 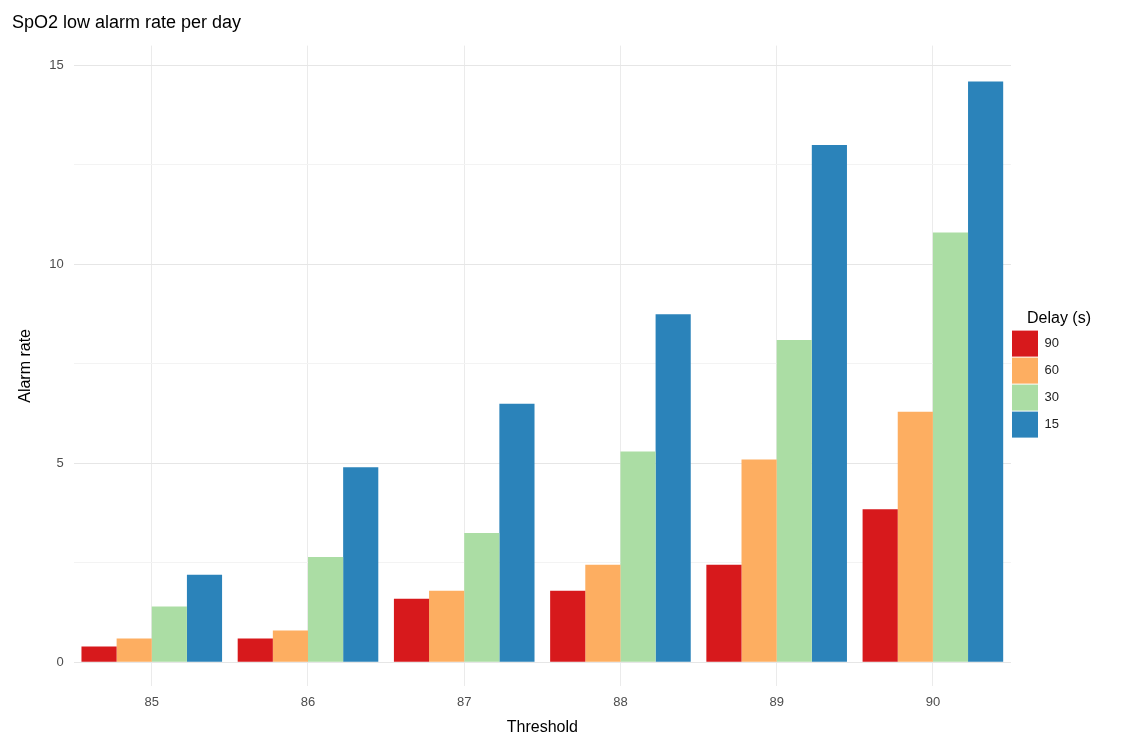 I want to click on y-tick-label: 10, so click(x=56, y=264).